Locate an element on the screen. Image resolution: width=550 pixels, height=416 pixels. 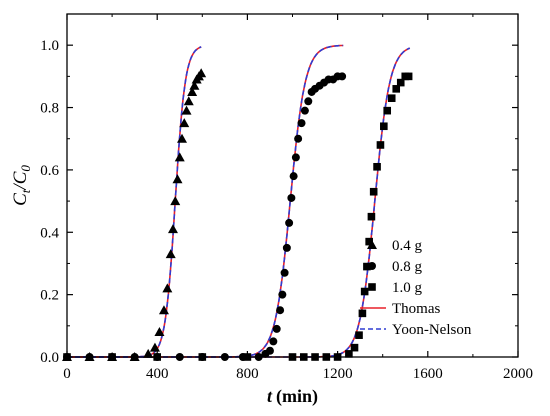
y-tick-label: 0.6 is located at coordinates (49, 171).